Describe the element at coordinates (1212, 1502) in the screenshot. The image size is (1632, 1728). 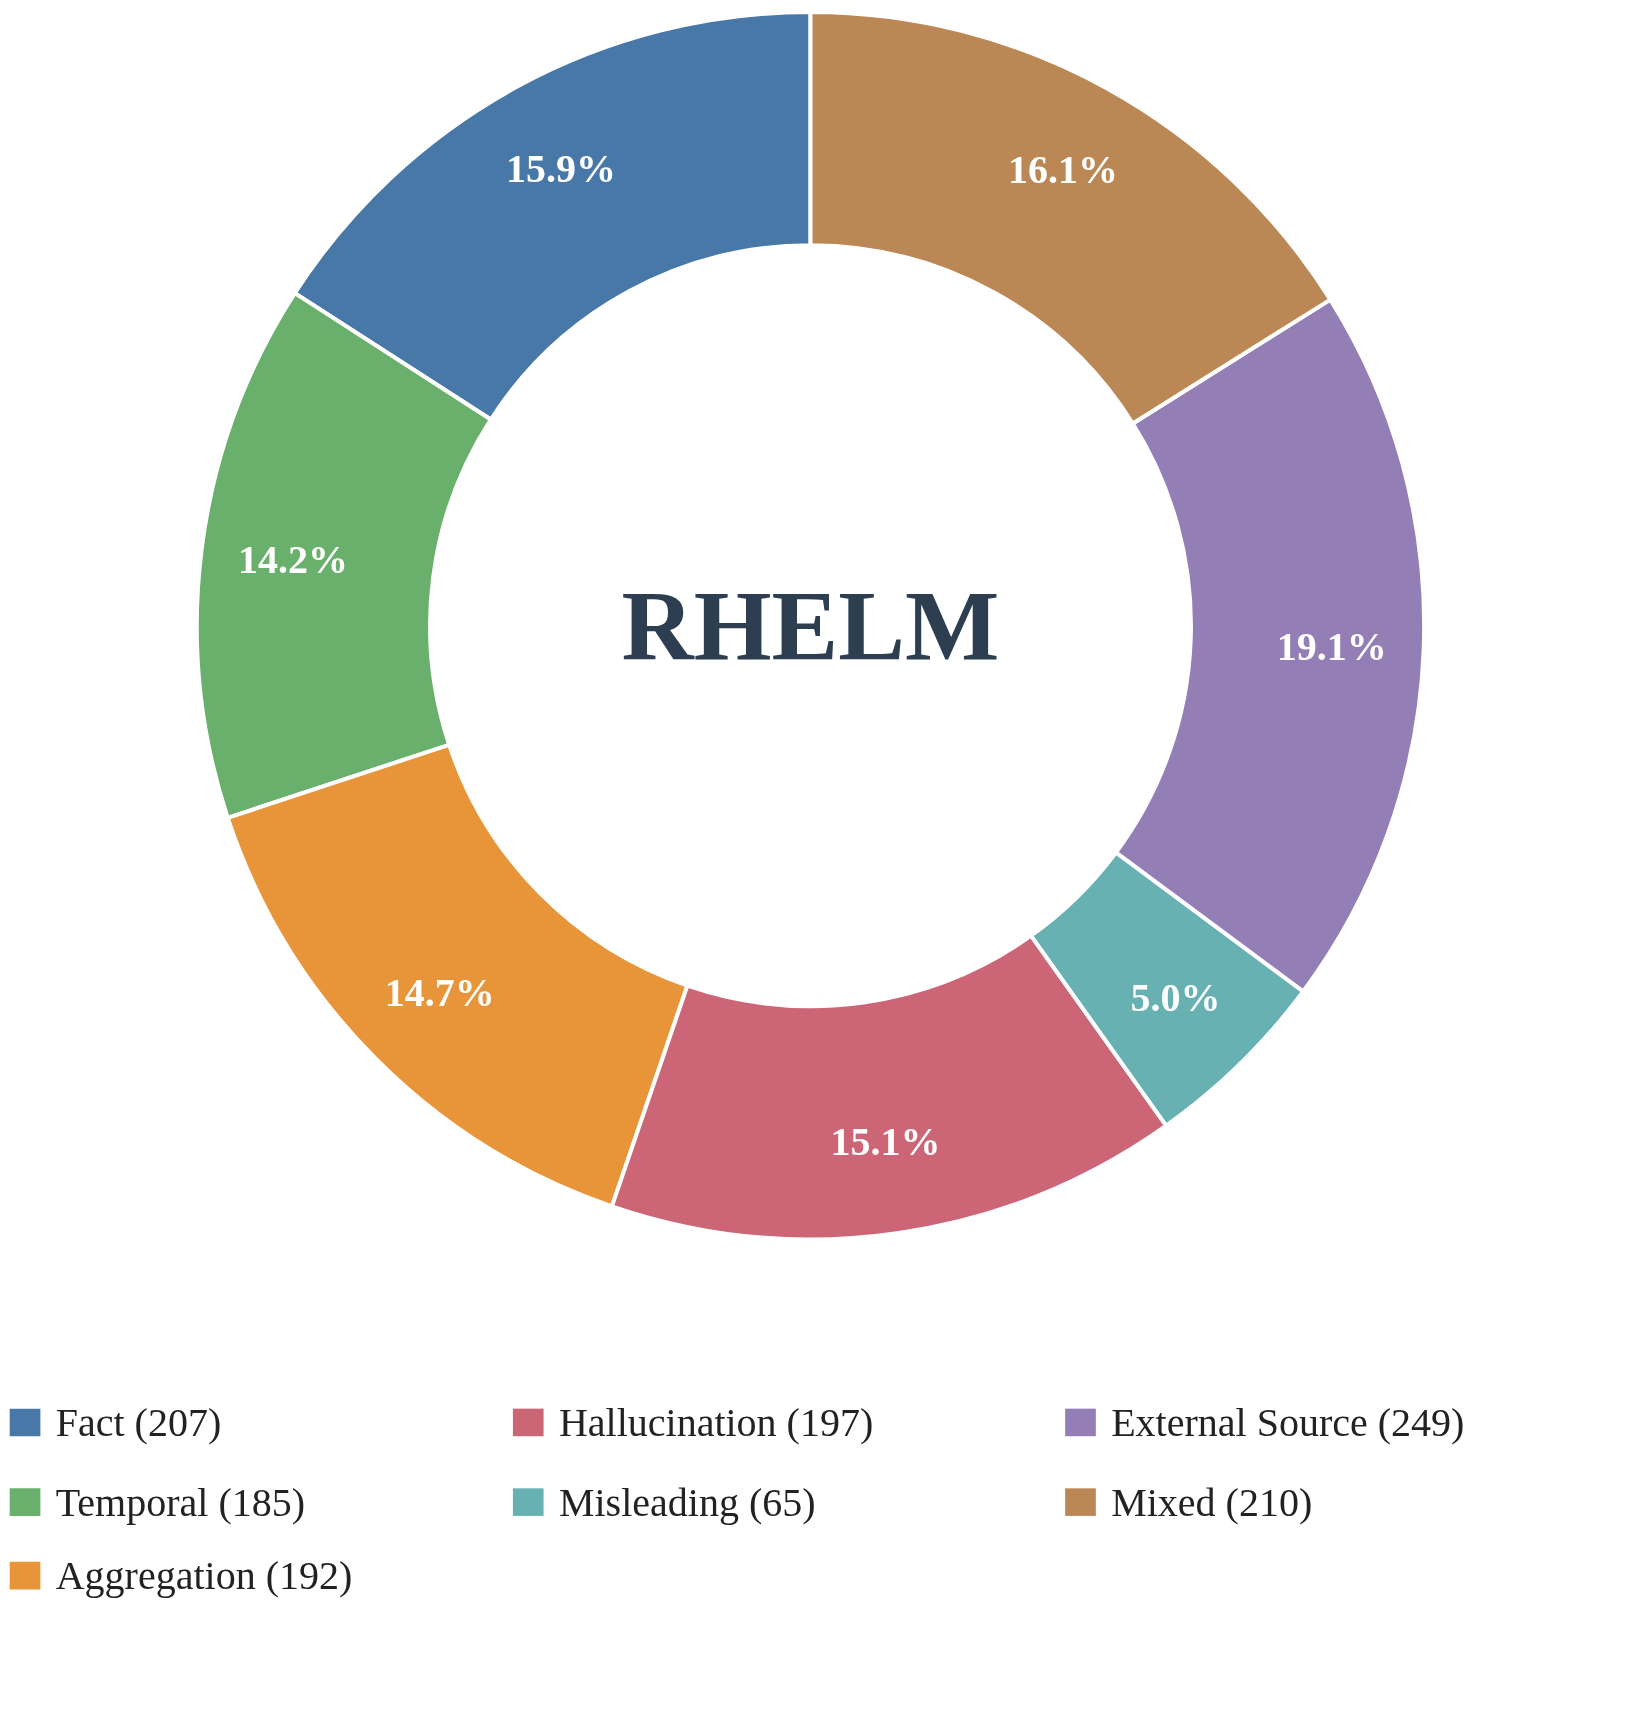
I see `legend-label: Mixed (210)` at that location.